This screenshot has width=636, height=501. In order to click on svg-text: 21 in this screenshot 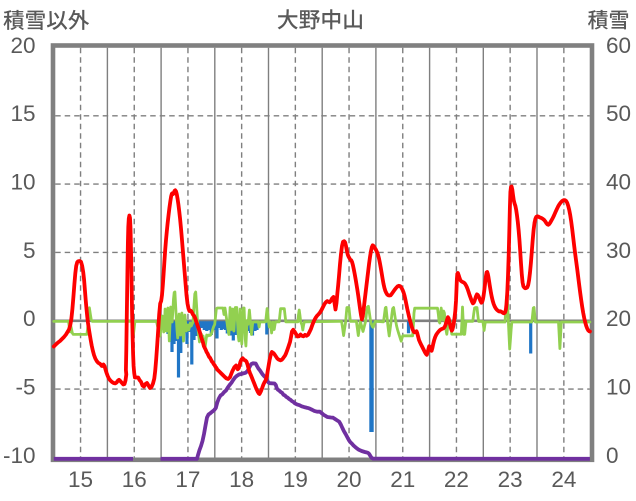, I will do `click(402, 479)`.